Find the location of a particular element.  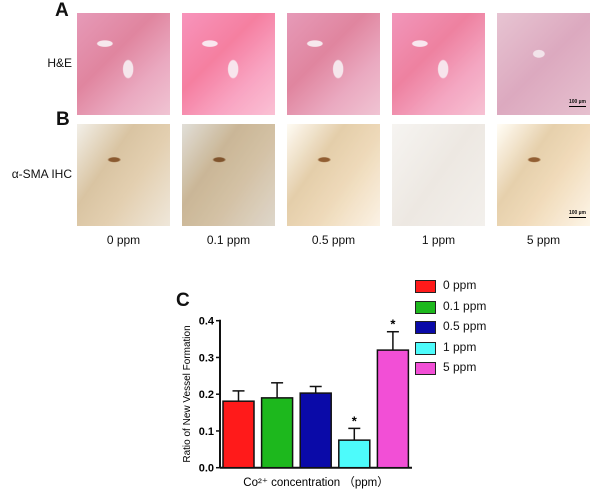

legend-label: 0.5 ppm is located at coordinates (465, 326).